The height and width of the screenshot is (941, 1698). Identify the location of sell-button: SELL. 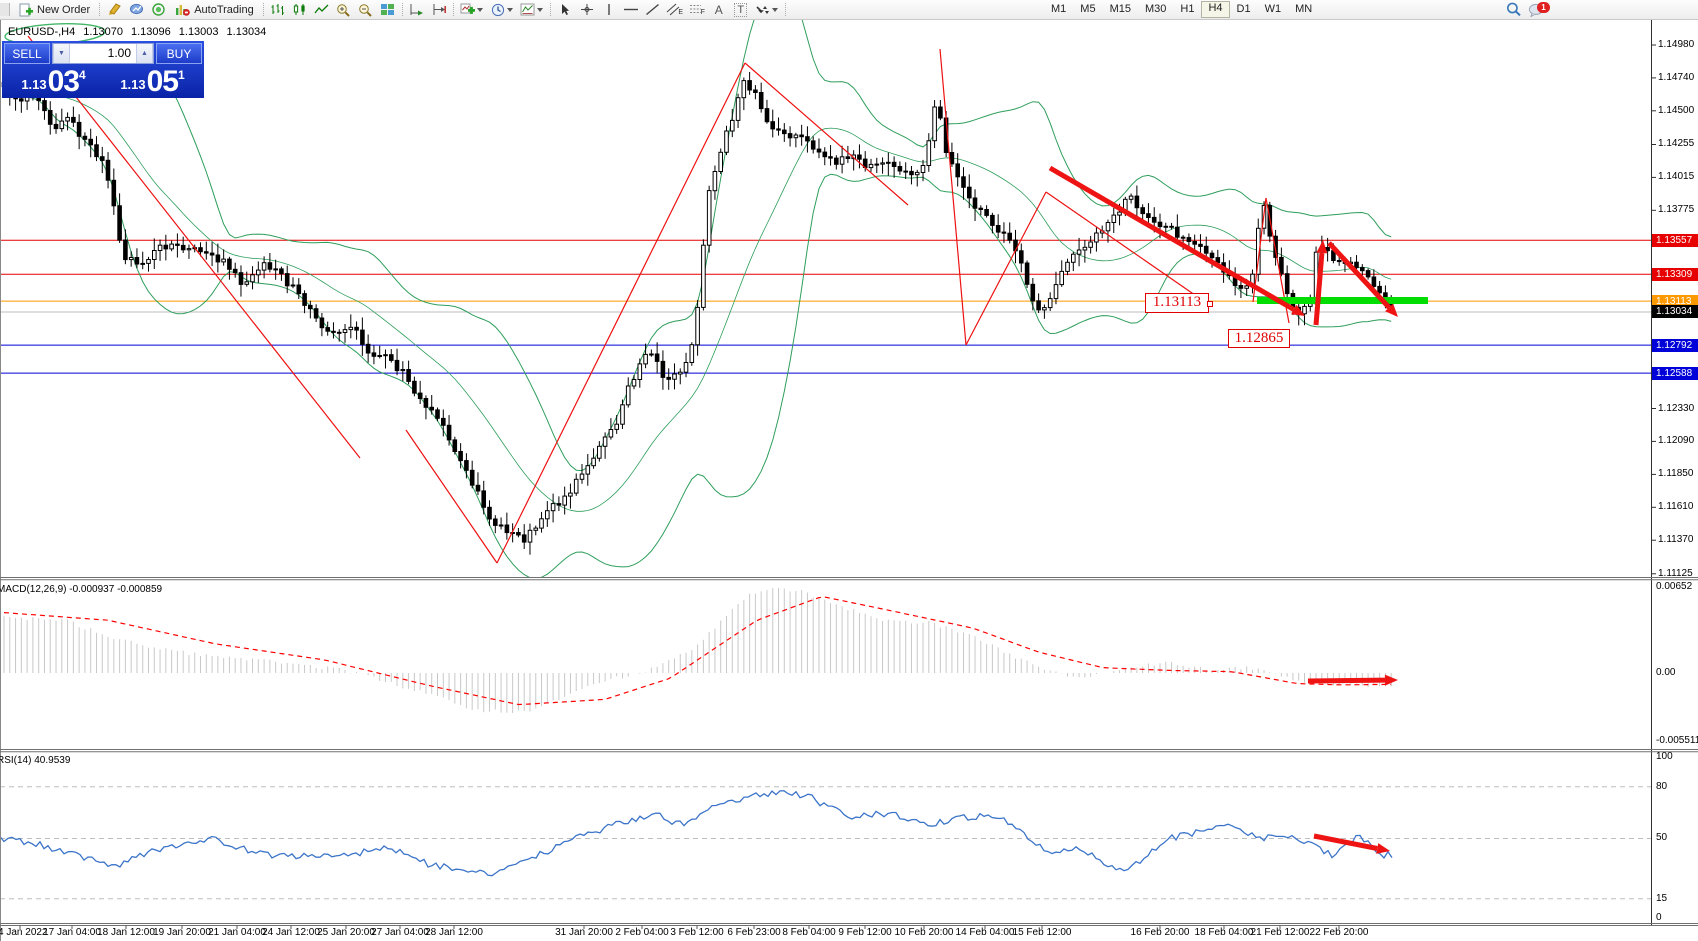
(27, 53).